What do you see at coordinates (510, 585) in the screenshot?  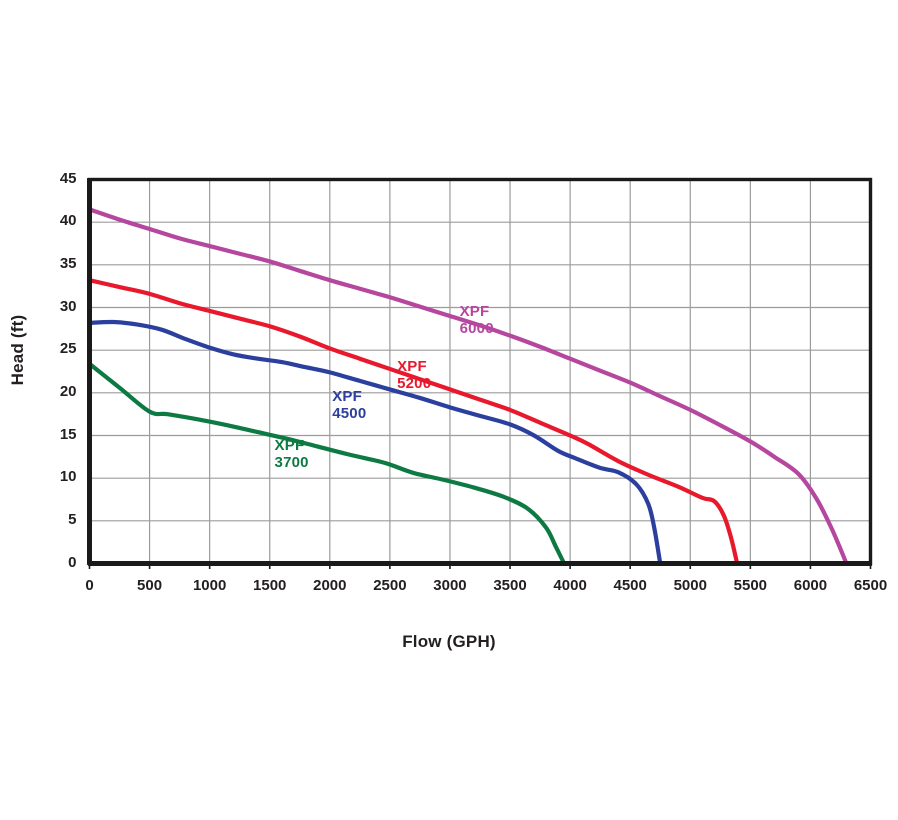 I see `x-tick-label: 3500` at bounding box center [510, 585].